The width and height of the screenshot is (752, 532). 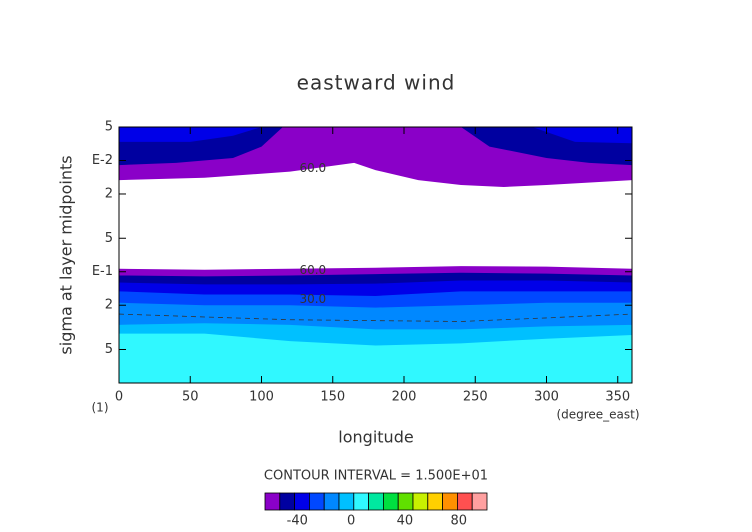 What do you see at coordinates (119, 397) in the screenshot?
I see `x-tick-label: 0` at bounding box center [119, 397].